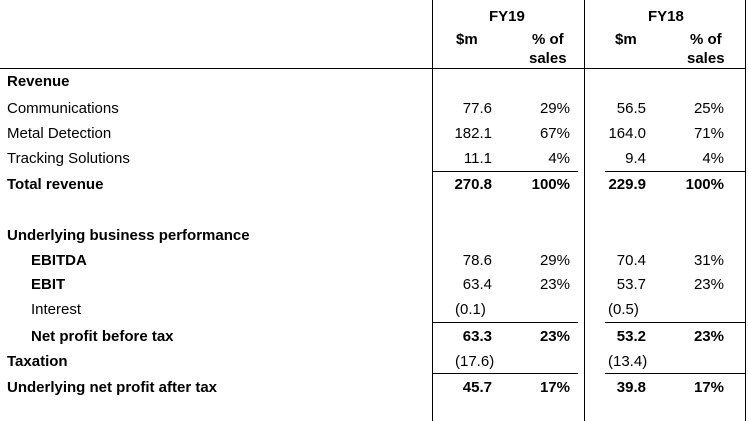 The height and width of the screenshot is (421, 748). What do you see at coordinates (470, 309) in the screenshot?
I see `fy19-sm-interest: (0.1)` at bounding box center [470, 309].